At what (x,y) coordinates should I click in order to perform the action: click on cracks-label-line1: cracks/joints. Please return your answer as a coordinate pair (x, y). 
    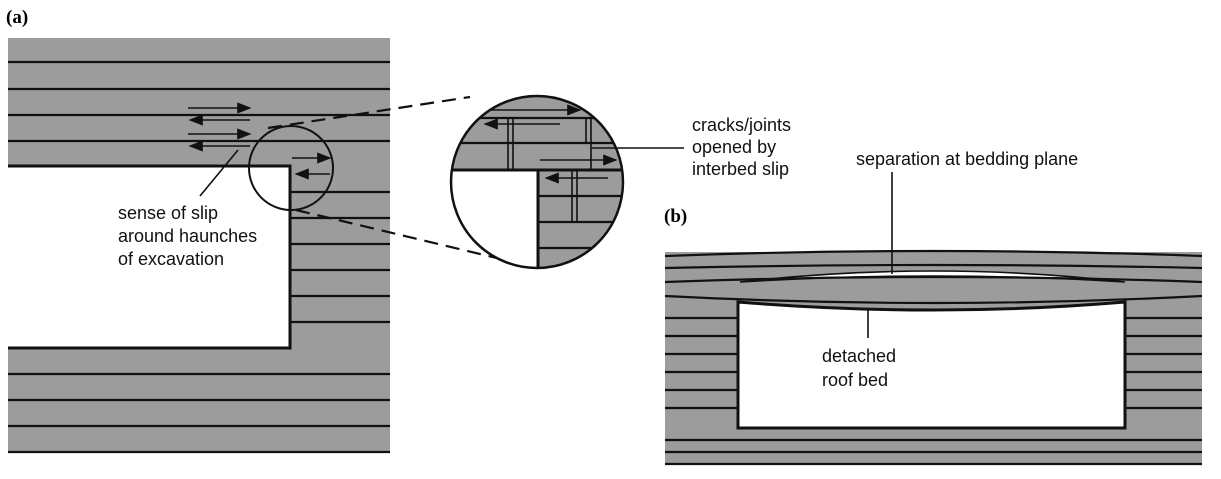
    Looking at the image, I should click on (741, 125).